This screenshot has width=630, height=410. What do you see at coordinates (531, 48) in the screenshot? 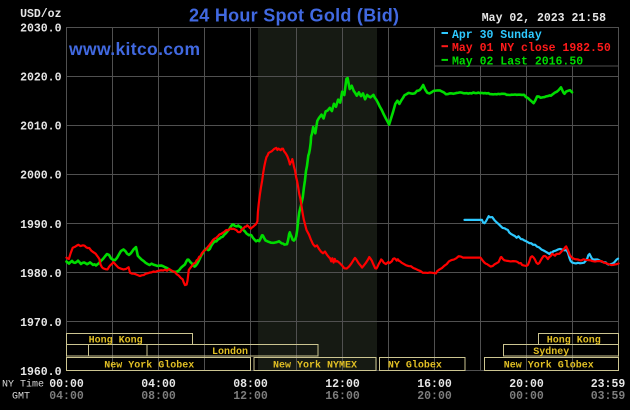
I see `svg-text: May 01 NY close 1982.50` at bounding box center [531, 48].